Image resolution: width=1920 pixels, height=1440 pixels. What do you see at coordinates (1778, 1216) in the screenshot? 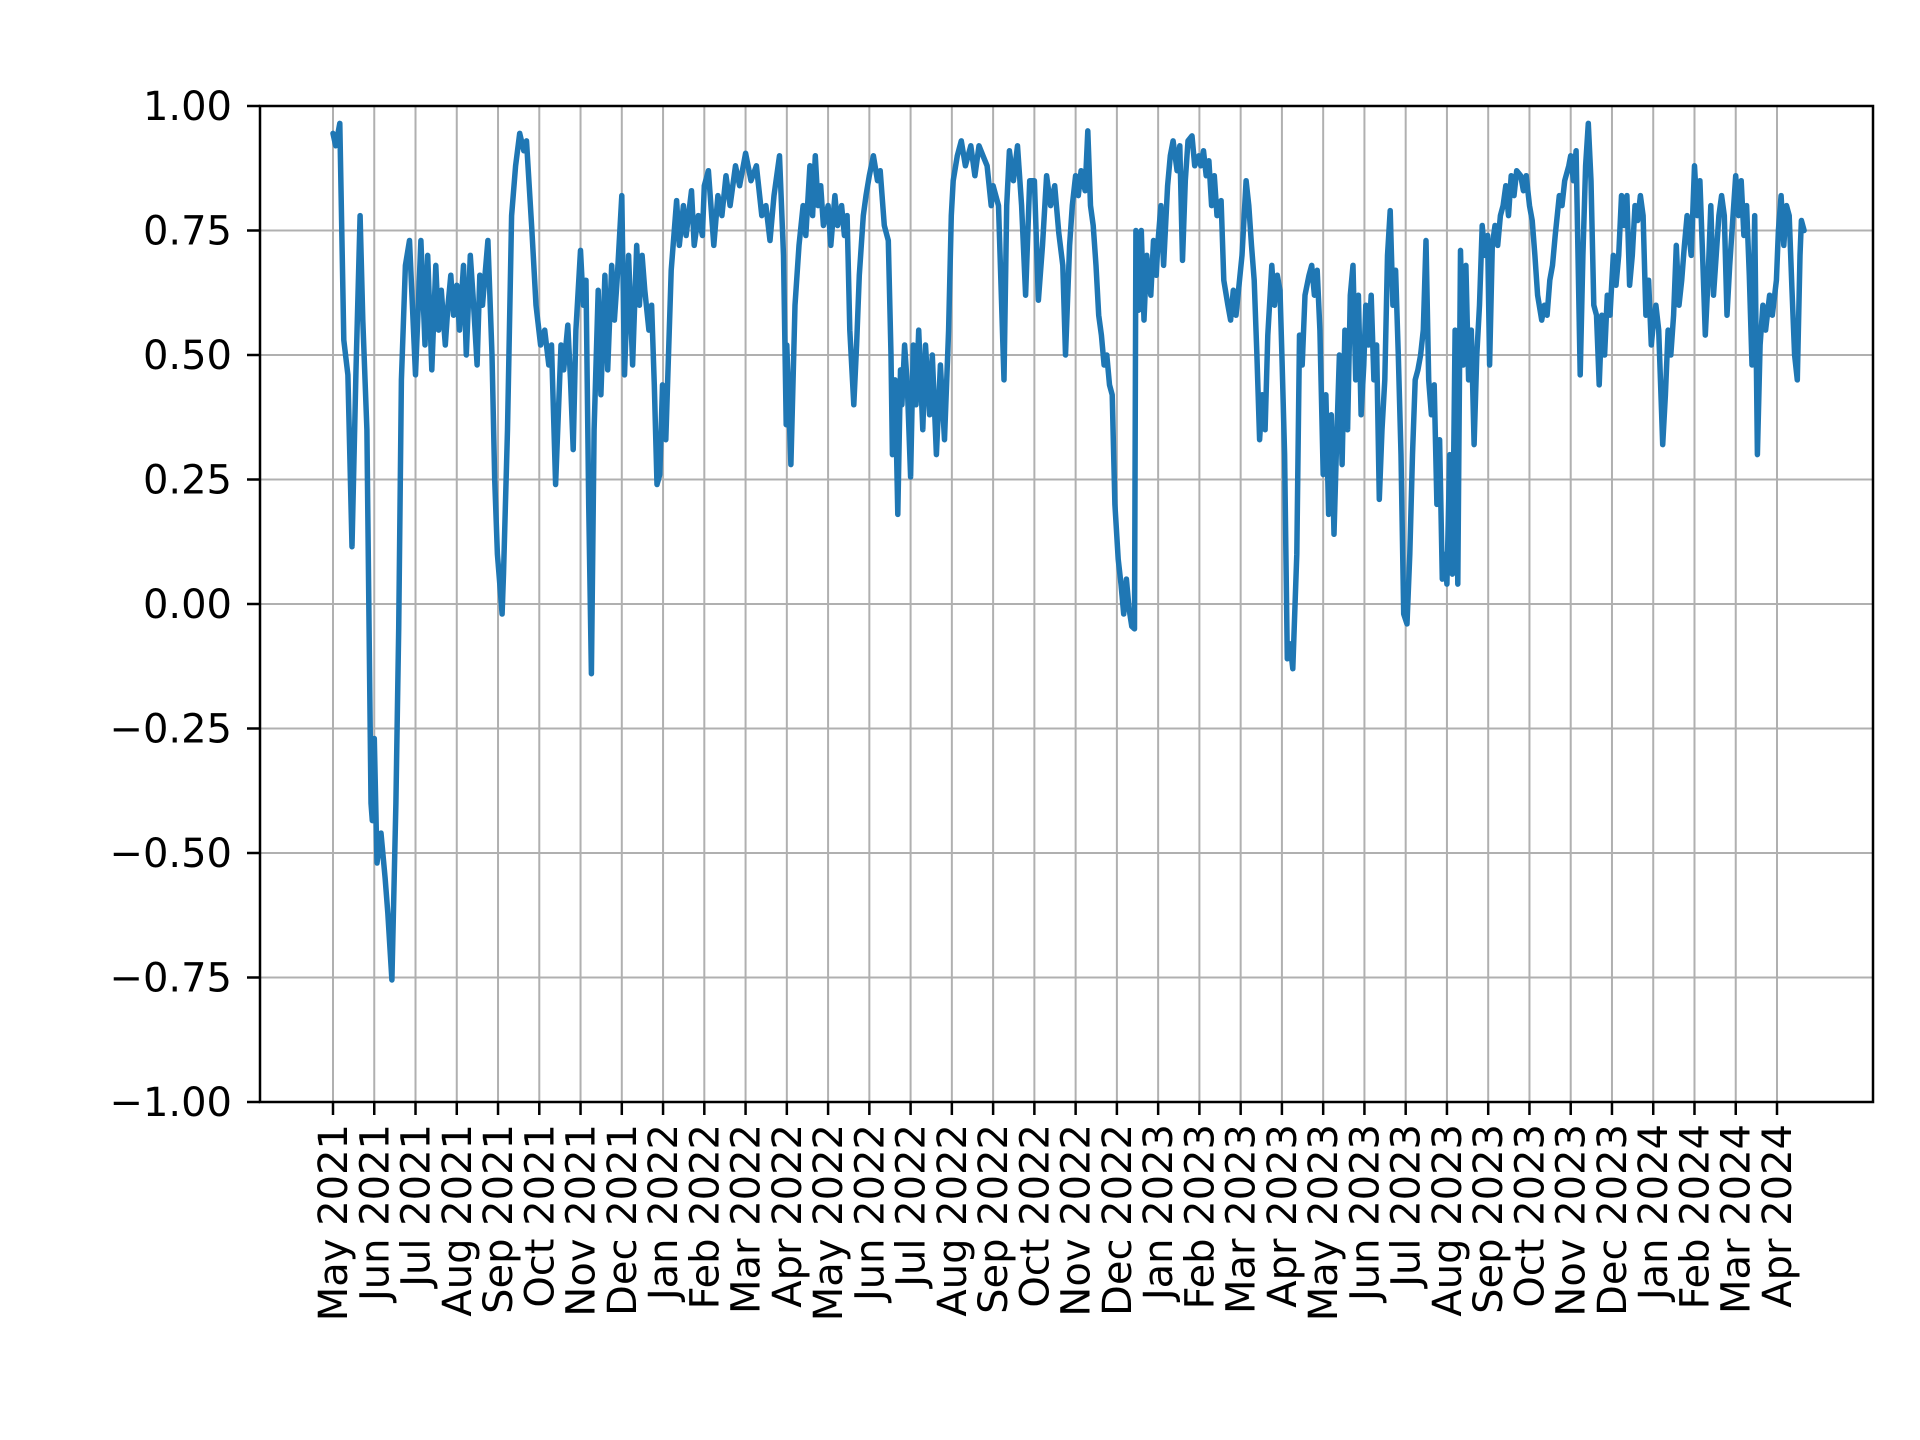
I see `x-tick-label: Apr 2024` at bounding box center [1778, 1216].